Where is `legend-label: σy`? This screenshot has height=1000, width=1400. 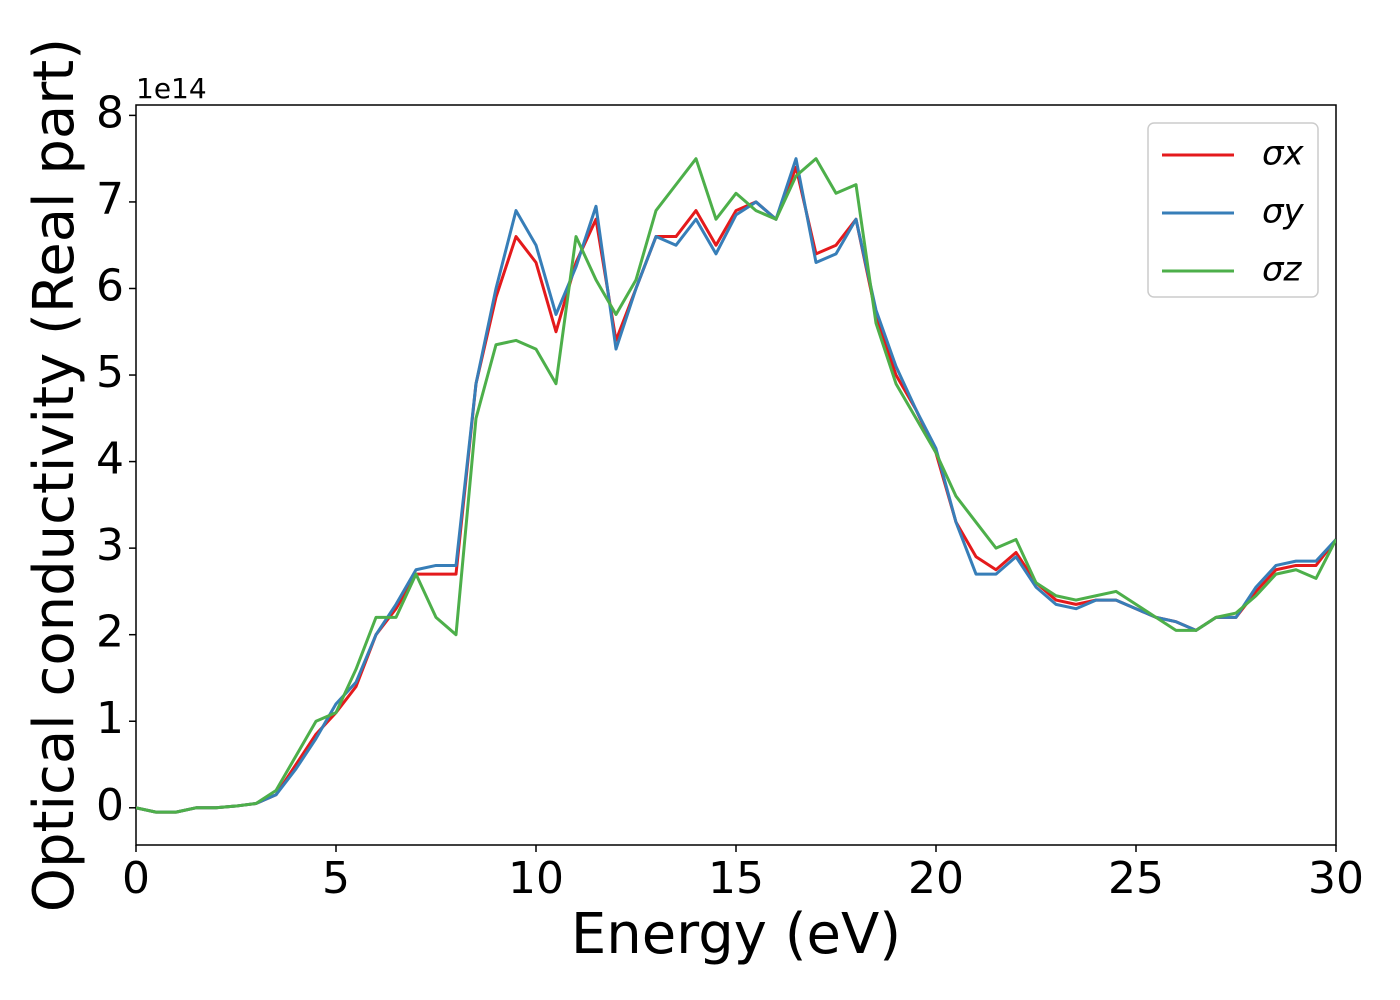 legend-label: σy is located at coordinates (1283, 212).